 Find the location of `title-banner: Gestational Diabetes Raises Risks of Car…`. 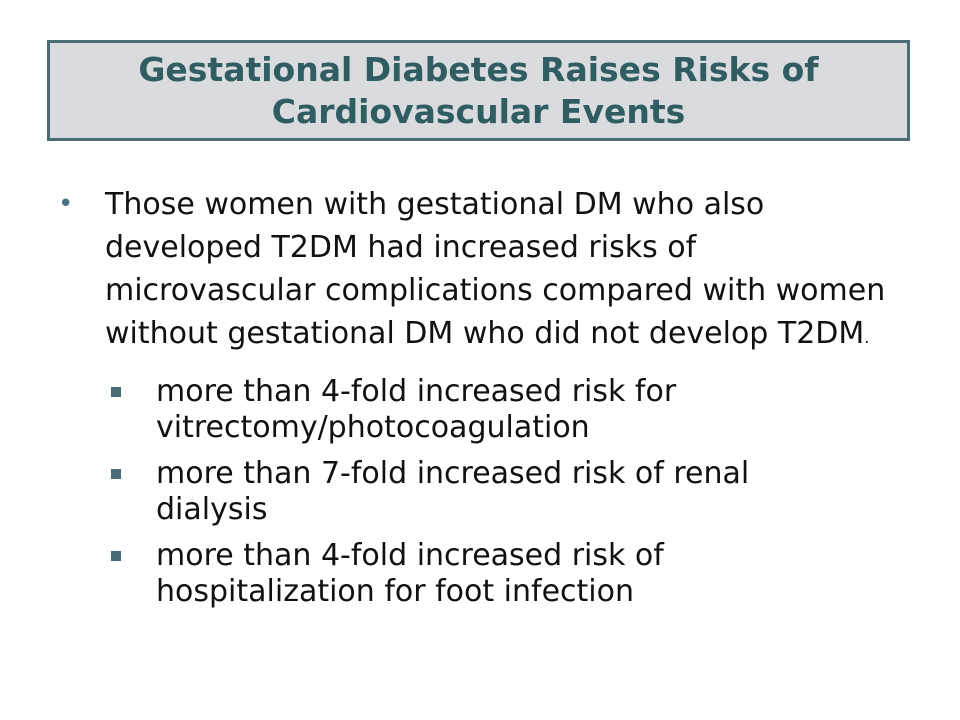

title-banner: Gestational Diabetes Raises Risks of Car… is located at coordinates (478, 90).